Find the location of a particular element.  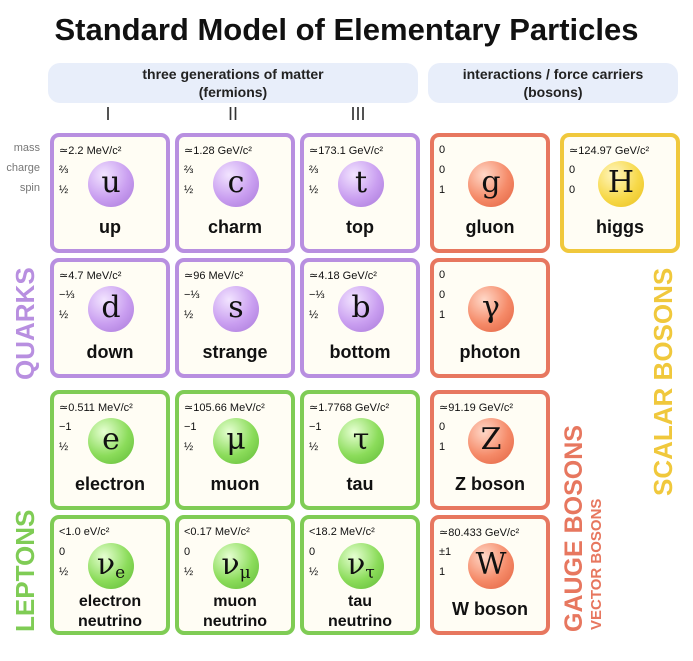

particle-card: <0.17 MeV/c² 0 ½ νμ muon neutrino is located at coordinates (235, 575).